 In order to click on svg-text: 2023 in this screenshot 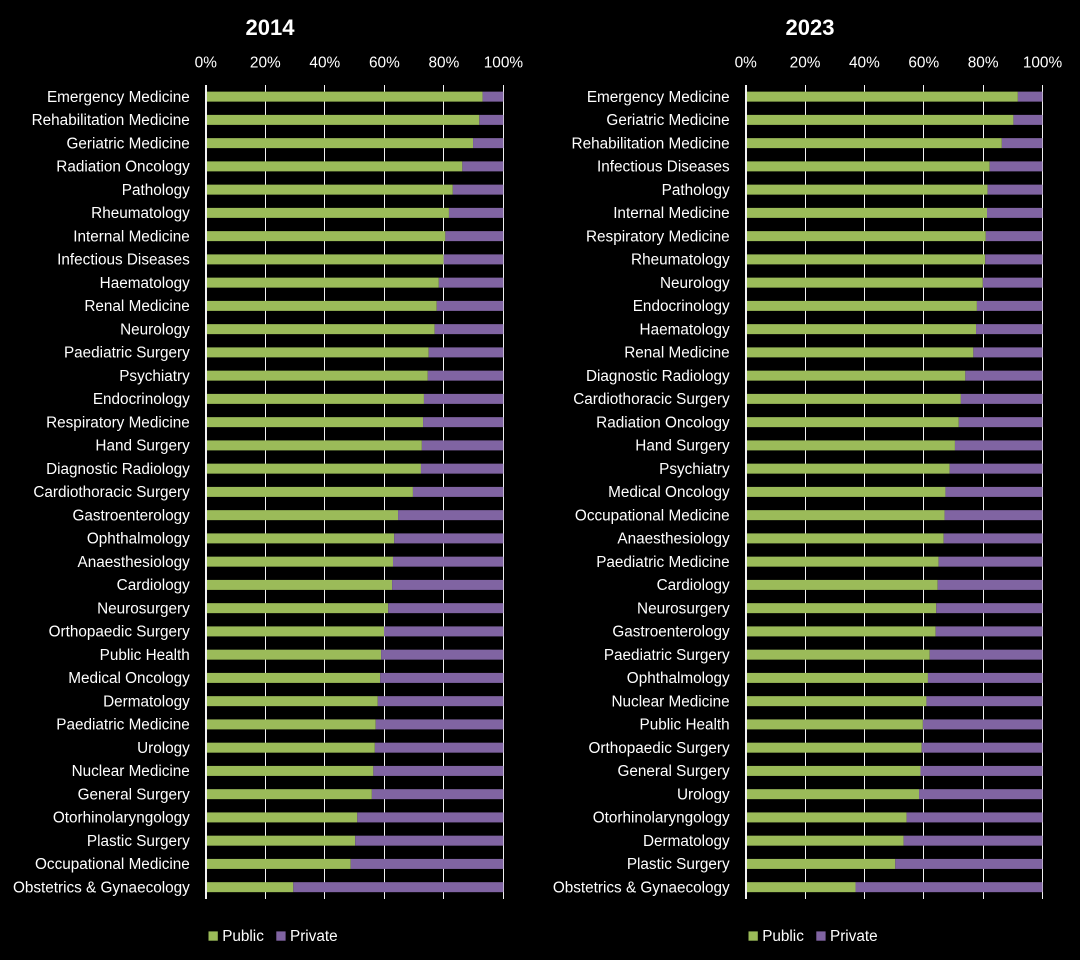, I will do `click(810, 27)`.